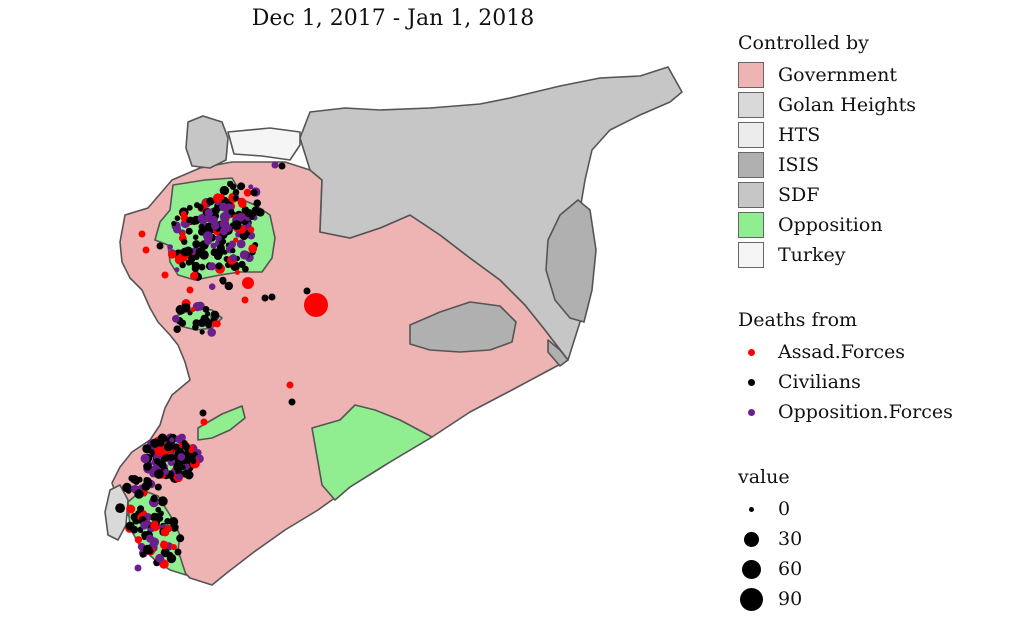 This screenshot has width=1024, height=625. I want to click on legend-item-turkey: Turkey, so click(827, 255).